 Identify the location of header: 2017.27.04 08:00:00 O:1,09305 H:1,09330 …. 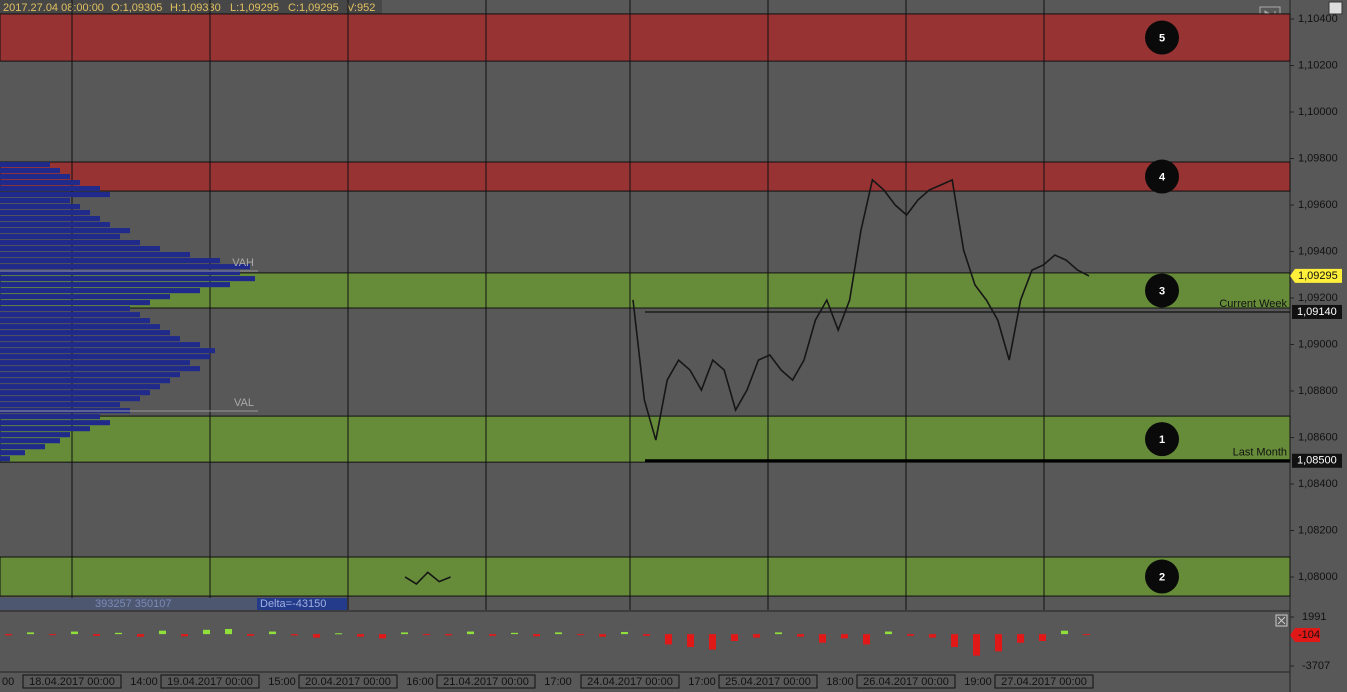
(189, 8).